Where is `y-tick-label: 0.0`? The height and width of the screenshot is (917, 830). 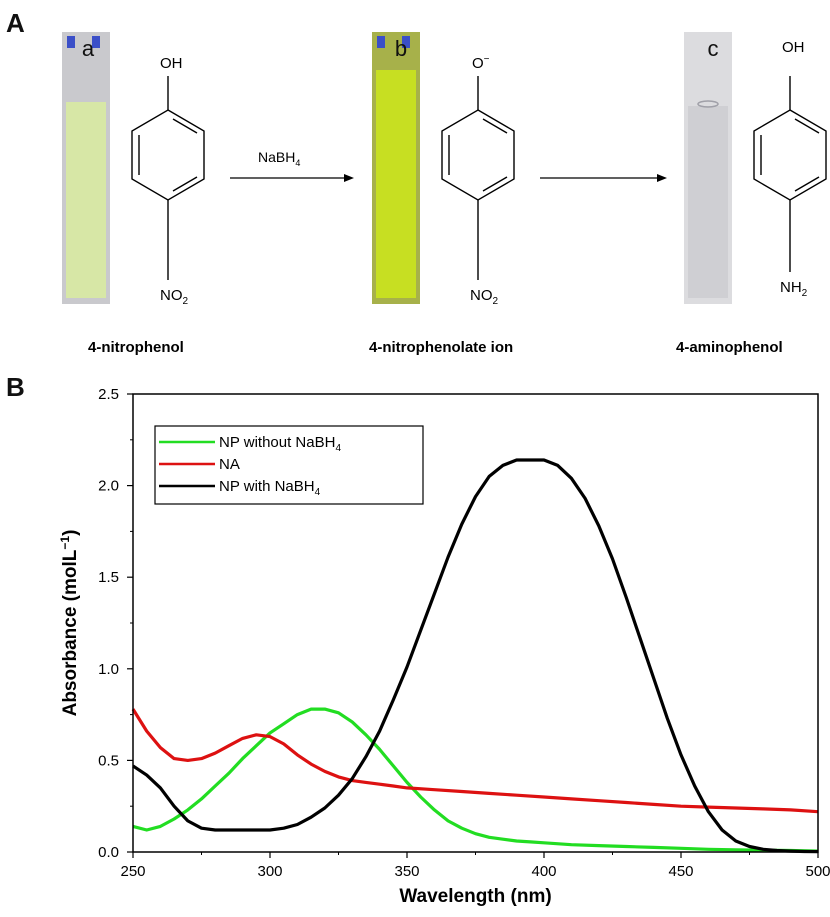
y-tick-label: 0.0 is located at coordinates (108, 852).